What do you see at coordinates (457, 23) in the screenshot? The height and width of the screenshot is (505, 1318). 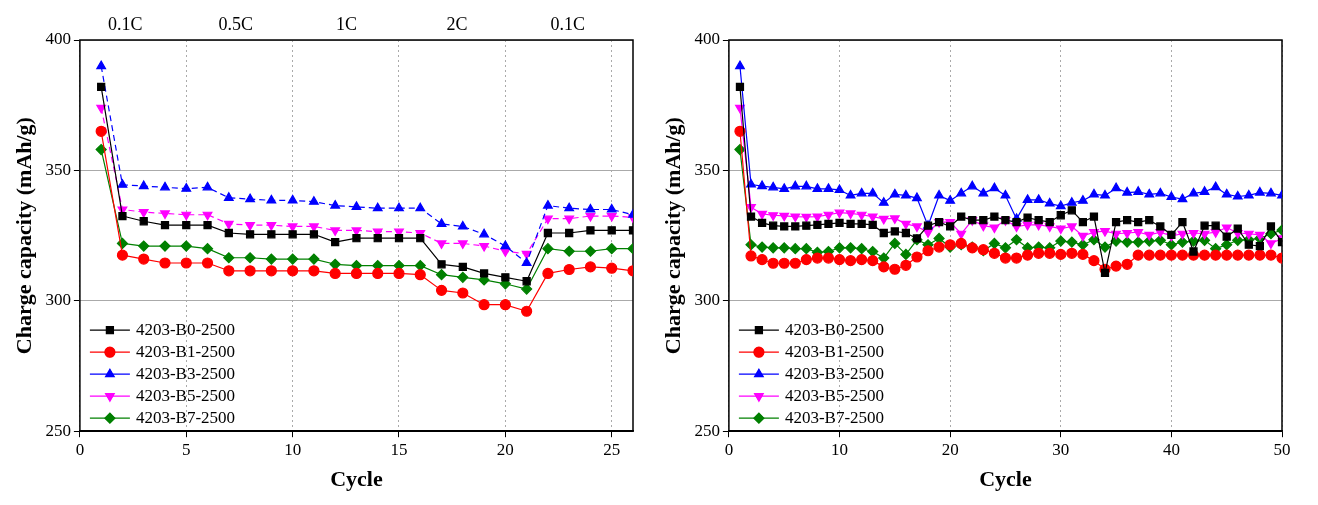 I see `text: 2C` at bounding box center [457, 23].